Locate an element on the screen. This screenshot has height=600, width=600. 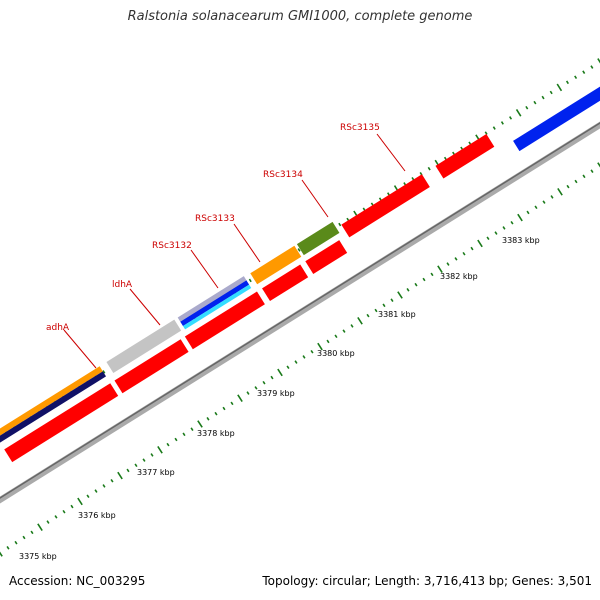
feature-RSc3134 is located at coordinates (385, 206).